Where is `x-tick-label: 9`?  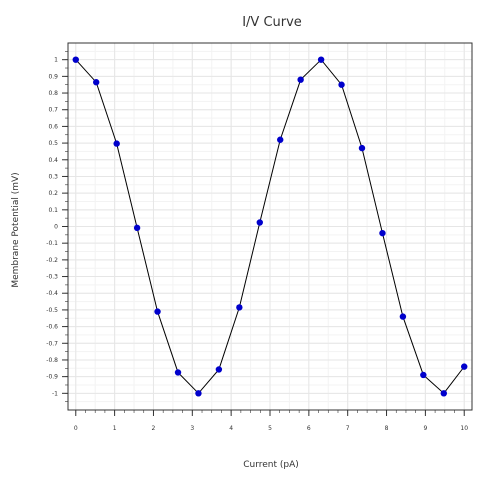
x-tick-label: 9 is located at coordinates (425, 428).